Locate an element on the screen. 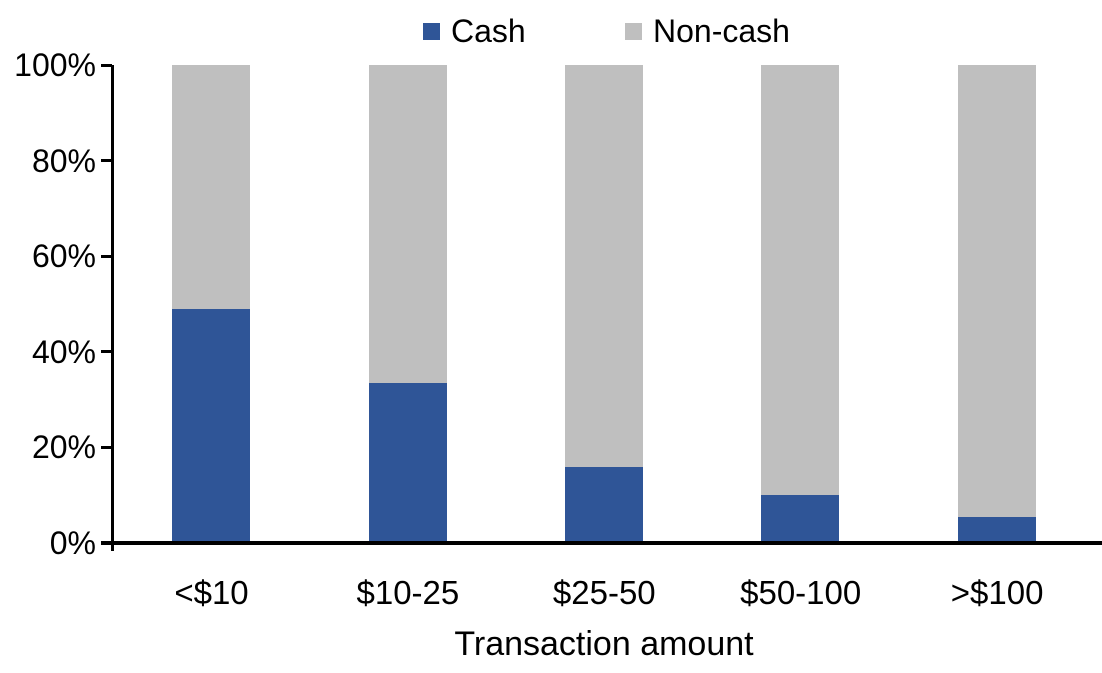 Image resolution: width=1102 pixels, height=673 pixels. cash-swatch-icon is located at coordinates (431, 31).